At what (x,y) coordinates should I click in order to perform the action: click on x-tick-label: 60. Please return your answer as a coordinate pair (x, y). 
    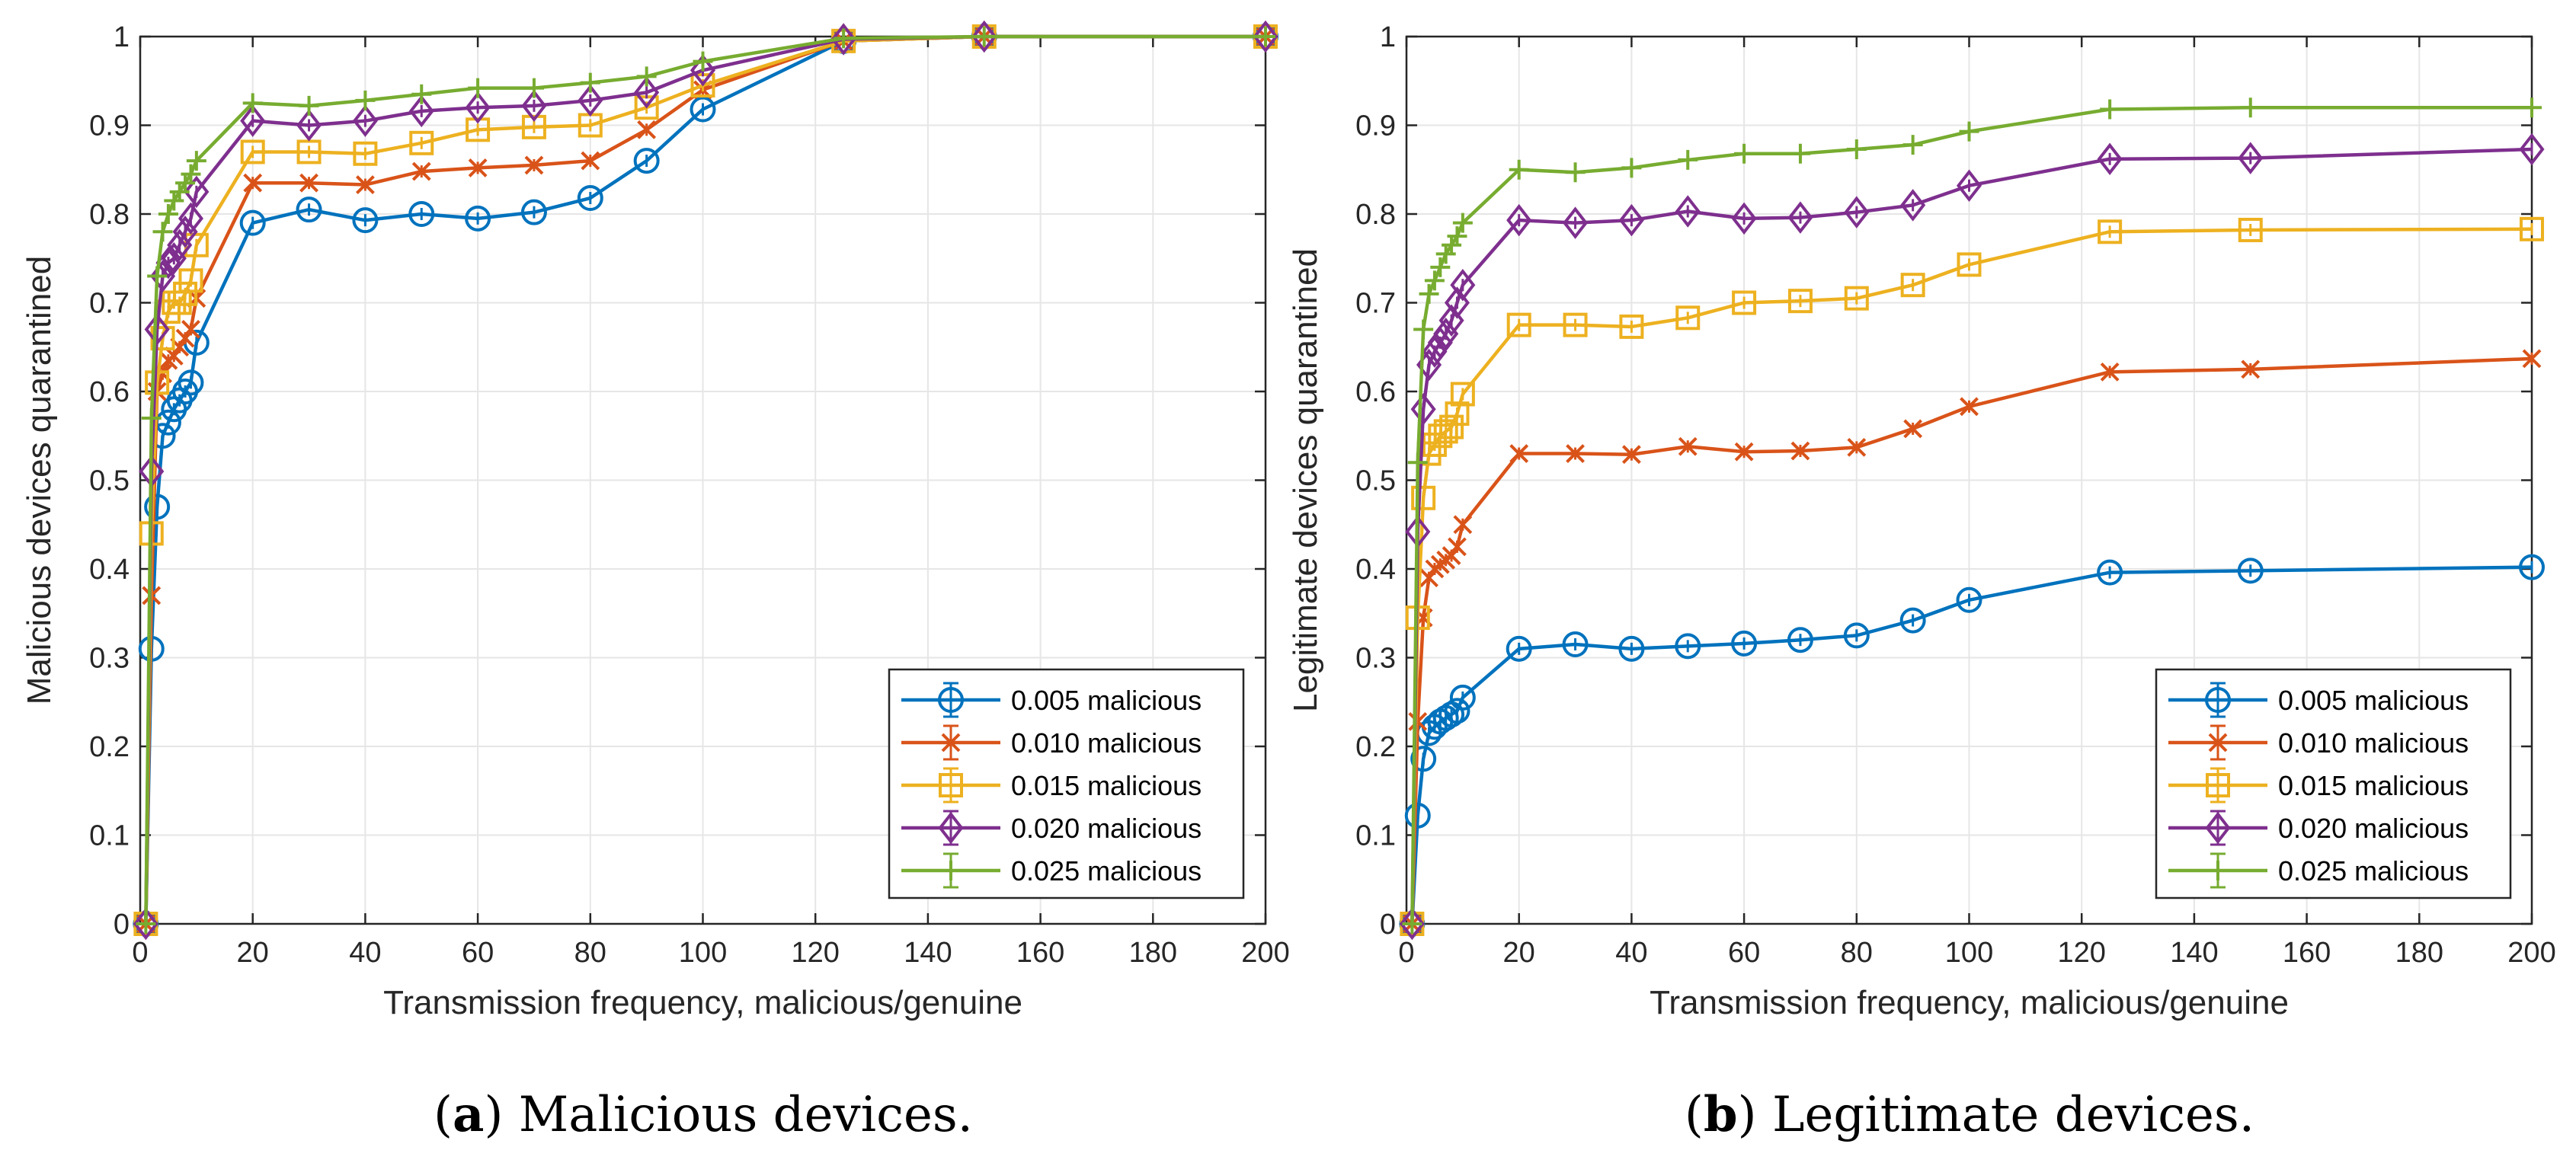
    Looking at the image, I should click on (478, 953).